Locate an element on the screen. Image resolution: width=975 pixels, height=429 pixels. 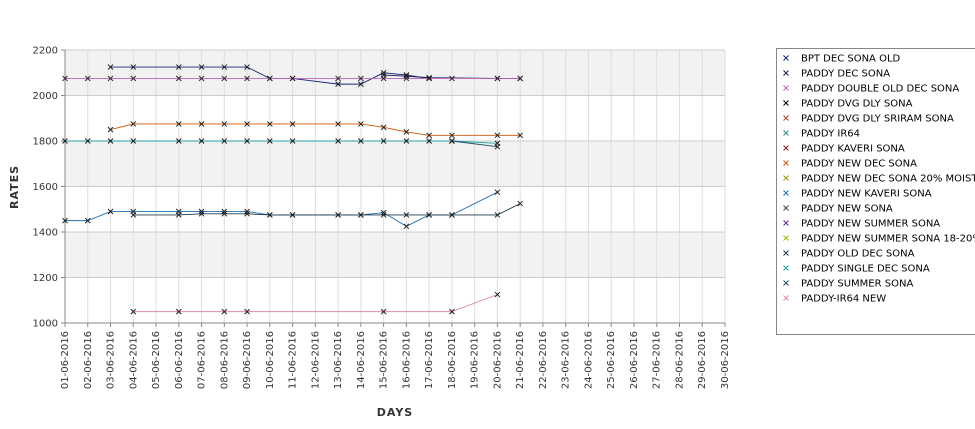
legend-item: PADDY DOUBLE OLD DEC SONA is located at coordinates (871, 89).